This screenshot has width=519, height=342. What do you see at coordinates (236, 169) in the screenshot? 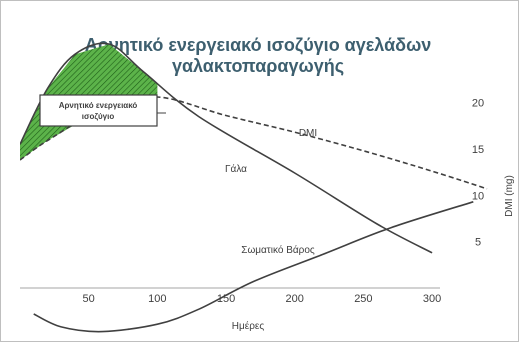
I see `series-label-milk: Γάλα` at bounding box center [236, 169].